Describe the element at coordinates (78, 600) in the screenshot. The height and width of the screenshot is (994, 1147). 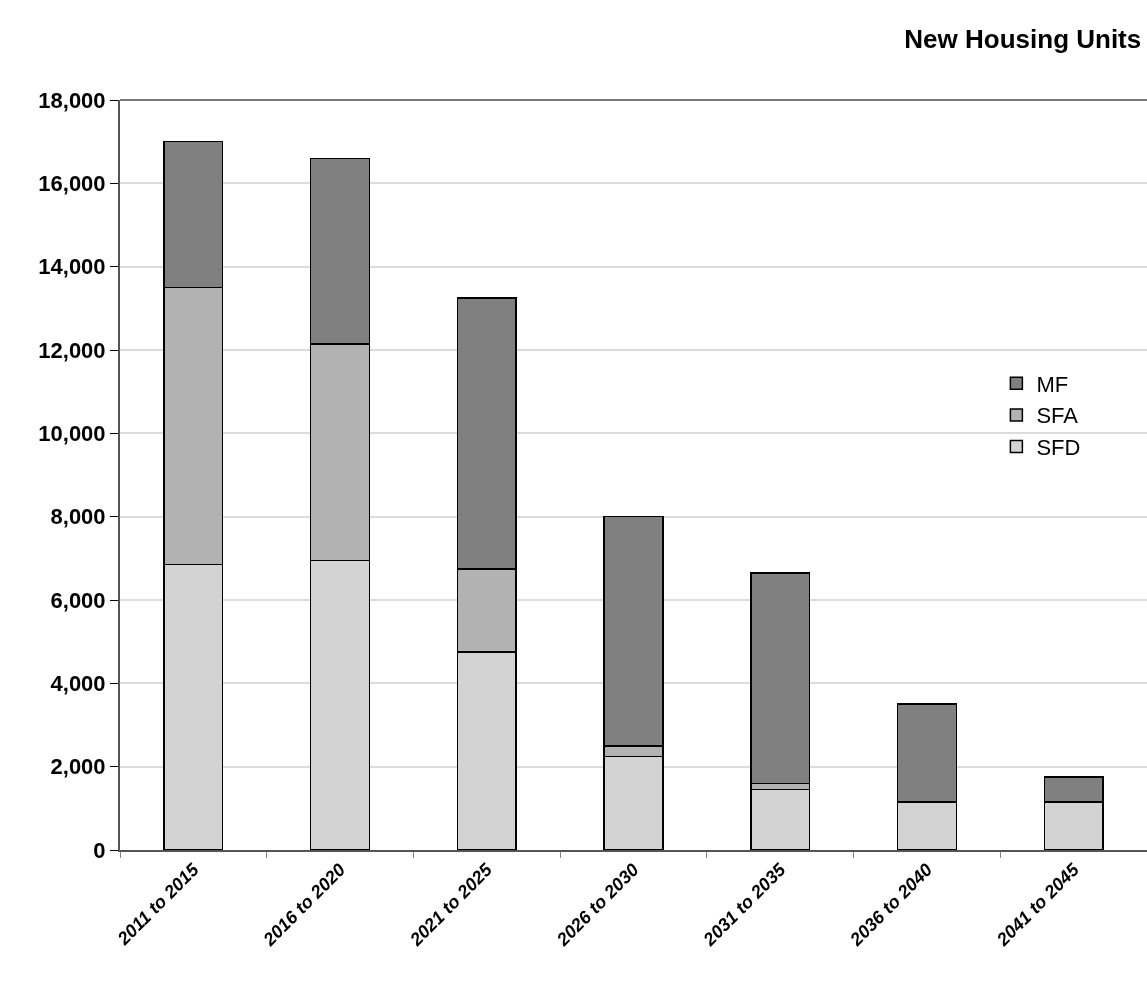
I see `y-tick-label: 6,000` at that location.